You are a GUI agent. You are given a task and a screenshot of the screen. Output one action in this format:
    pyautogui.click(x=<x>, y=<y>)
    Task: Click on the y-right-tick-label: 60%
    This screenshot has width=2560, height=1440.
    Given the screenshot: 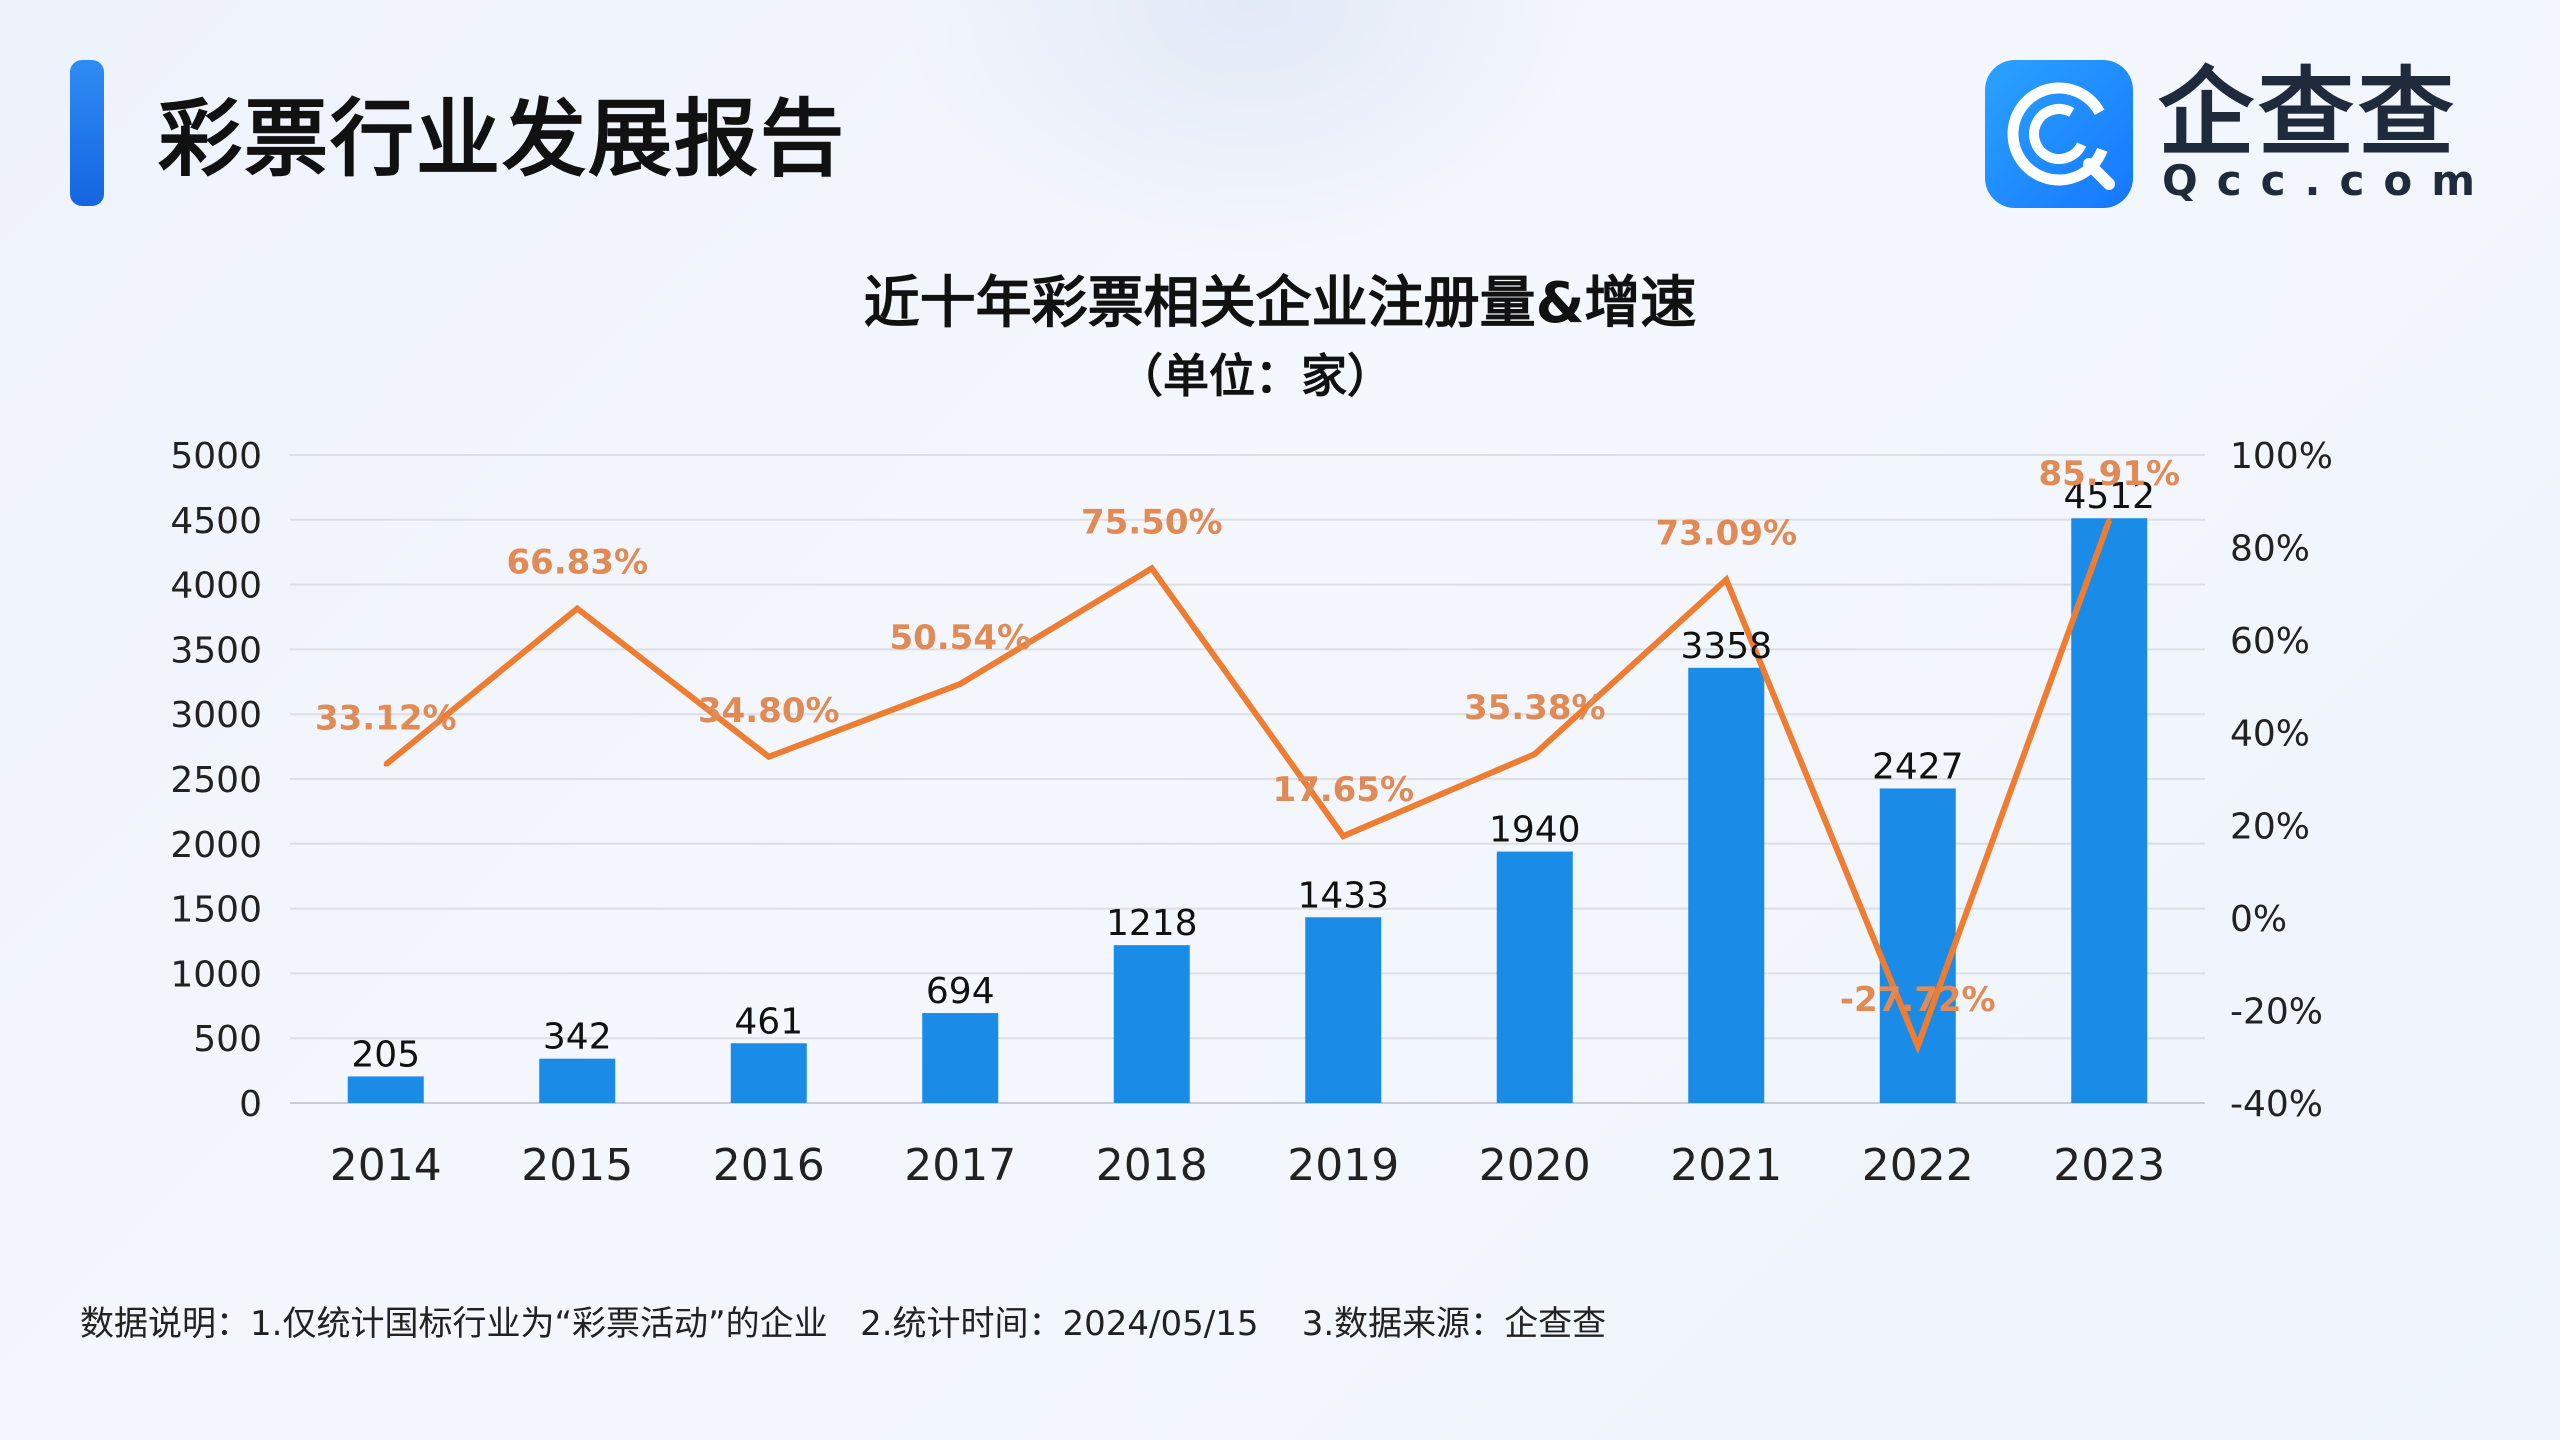 What is the action you would take?
    pyautogui.click(x=2270, y=641)
    